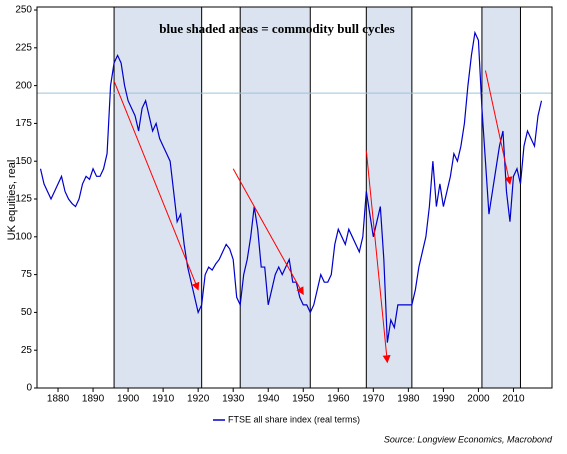  What do you see at coordinates (408, 399) in the screenshot?
I see `x-tick-label: 1980` at bounding box center [408, 399].